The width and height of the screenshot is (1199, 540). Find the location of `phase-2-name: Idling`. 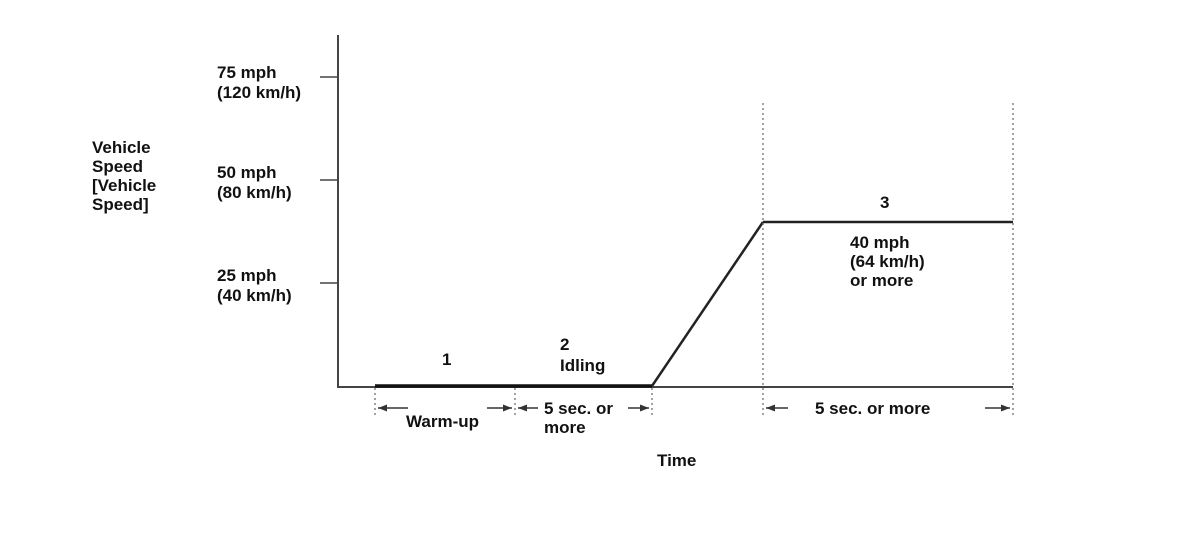

phase-2-name: Idling is located at coordinates (582, 365).